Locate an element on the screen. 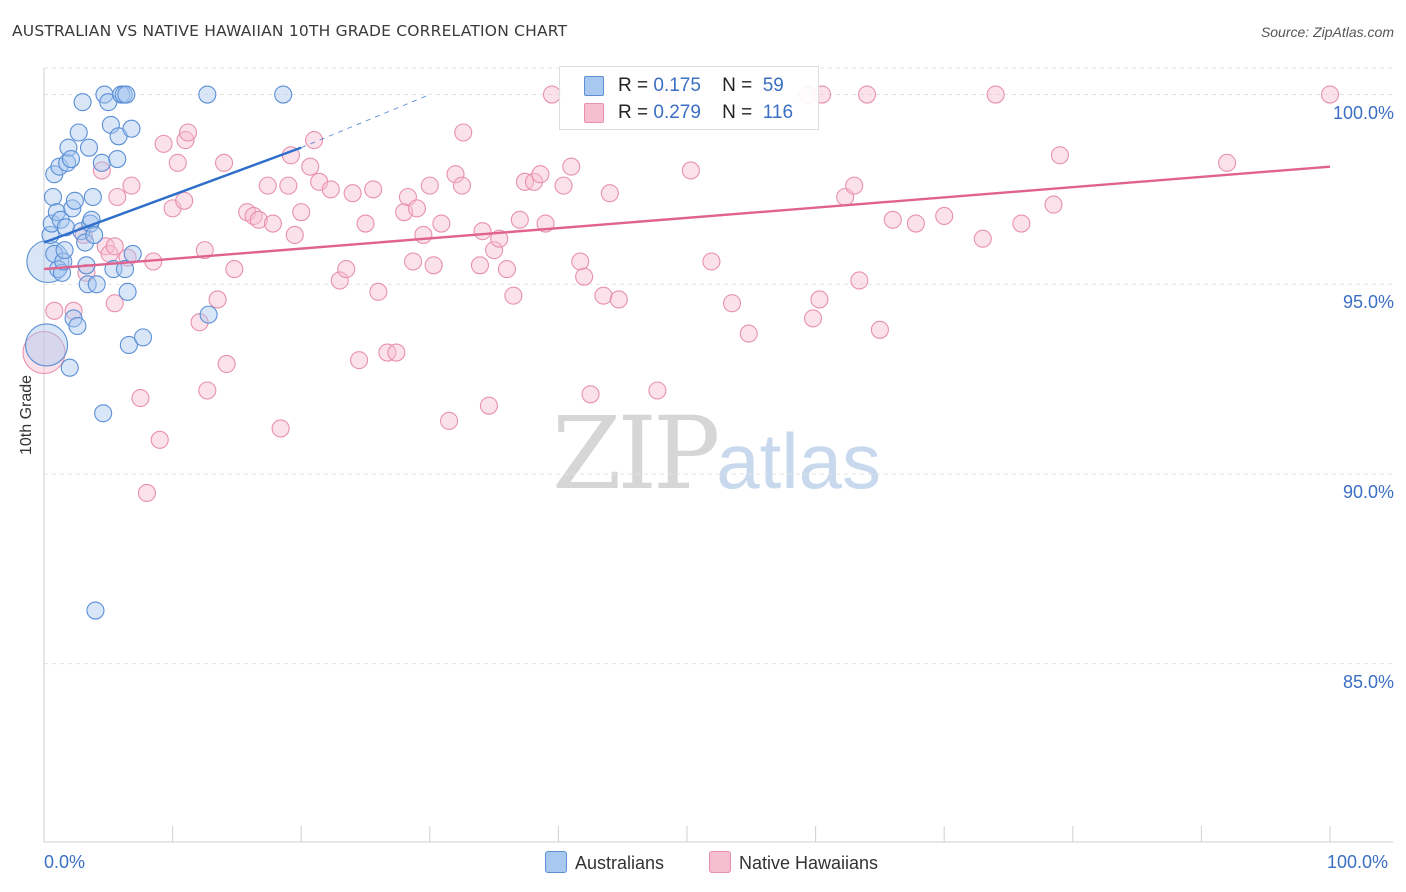 The height and width of the screenshot is (892, 1406). australians-r-value: 0.175 is located at coordinates (677, 85).